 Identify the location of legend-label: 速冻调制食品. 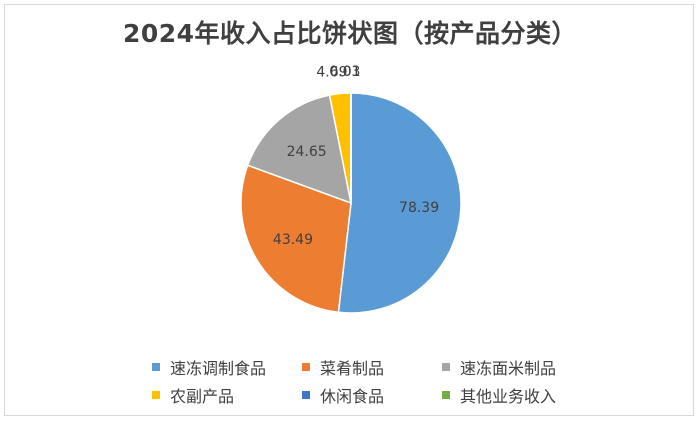
(218, 368).